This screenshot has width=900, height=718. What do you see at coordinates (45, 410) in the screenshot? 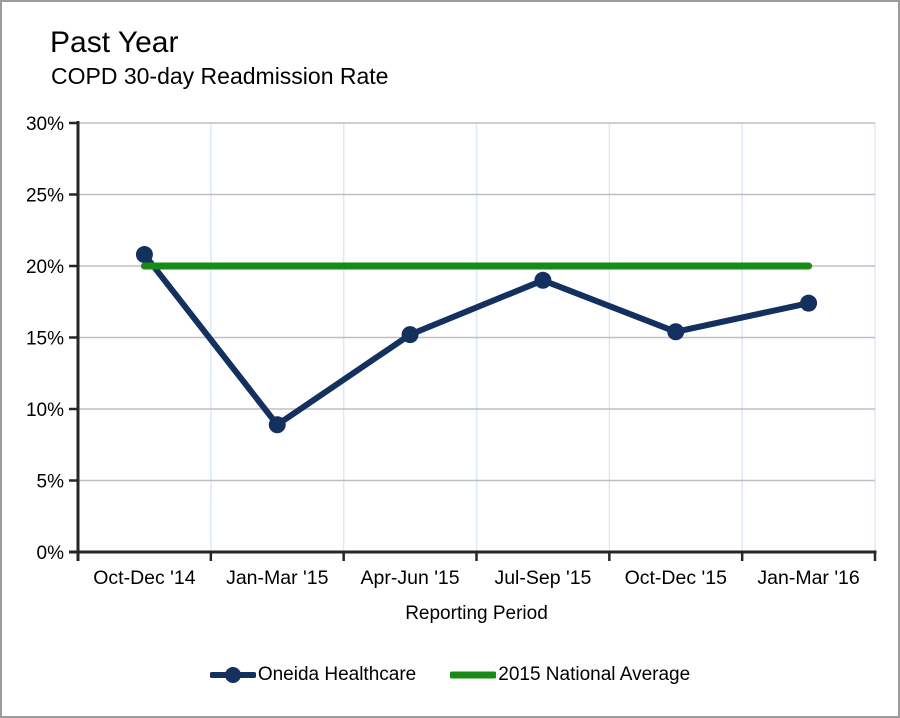
I see `svg-text: 10%` at bounding box center [45, 410].